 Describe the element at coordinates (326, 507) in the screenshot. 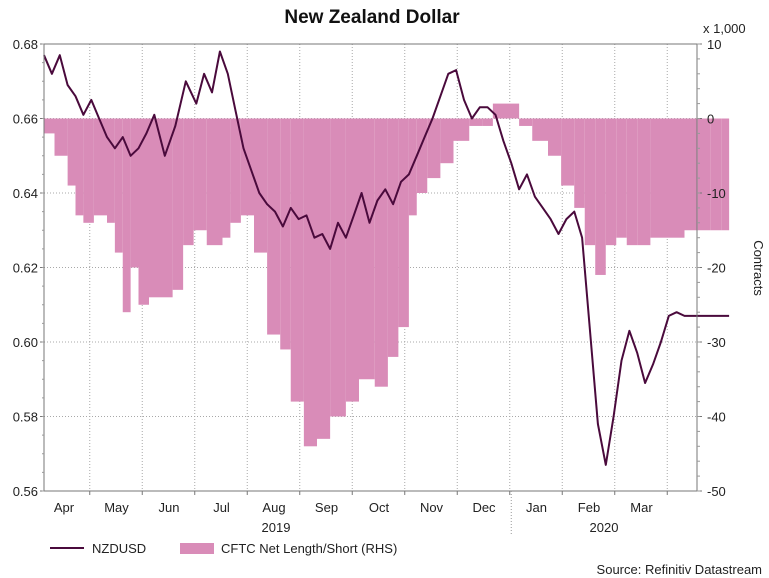

I see `month-label: Sep` at that location.